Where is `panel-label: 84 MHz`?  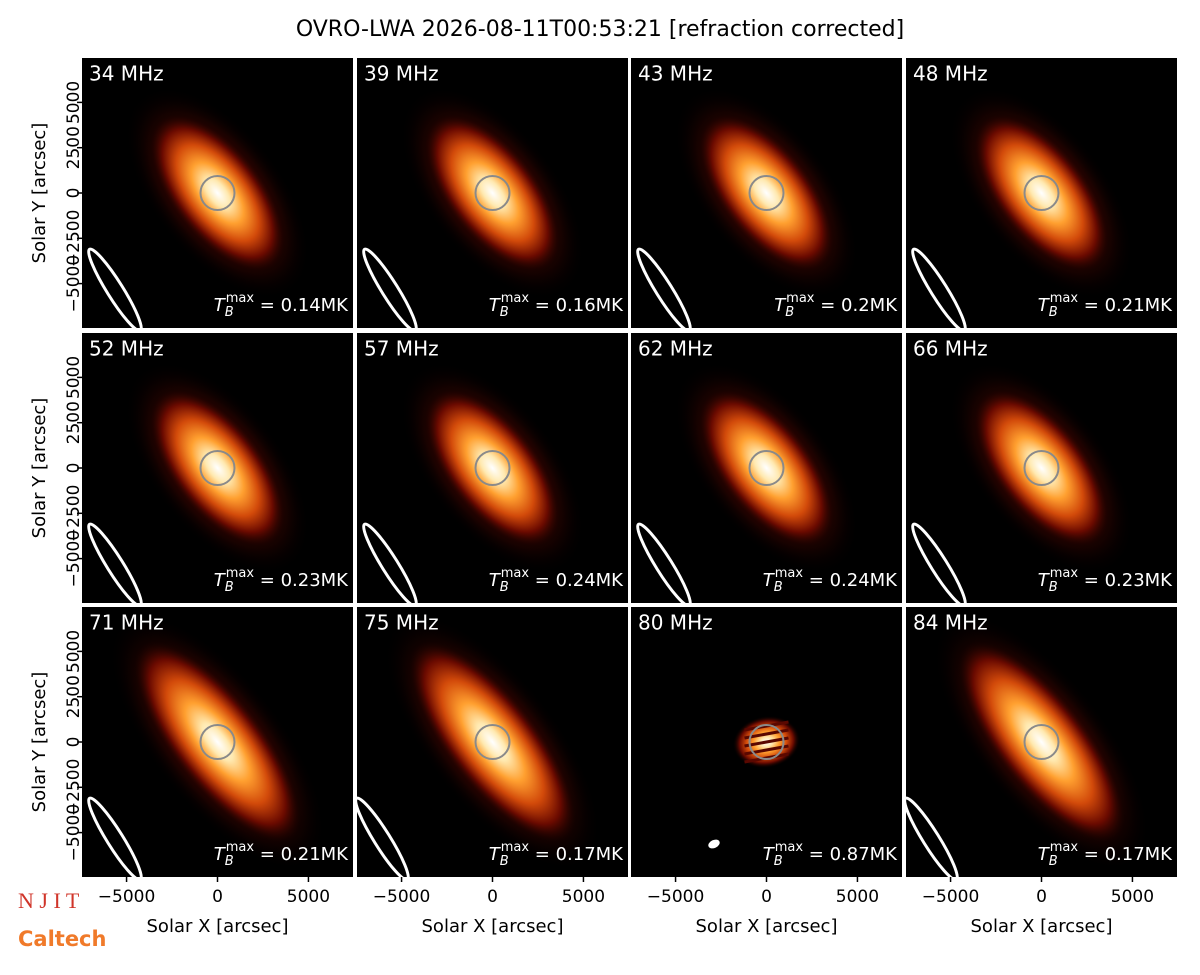 panel-label: 84 MHz is located at coordinates (950, 623).